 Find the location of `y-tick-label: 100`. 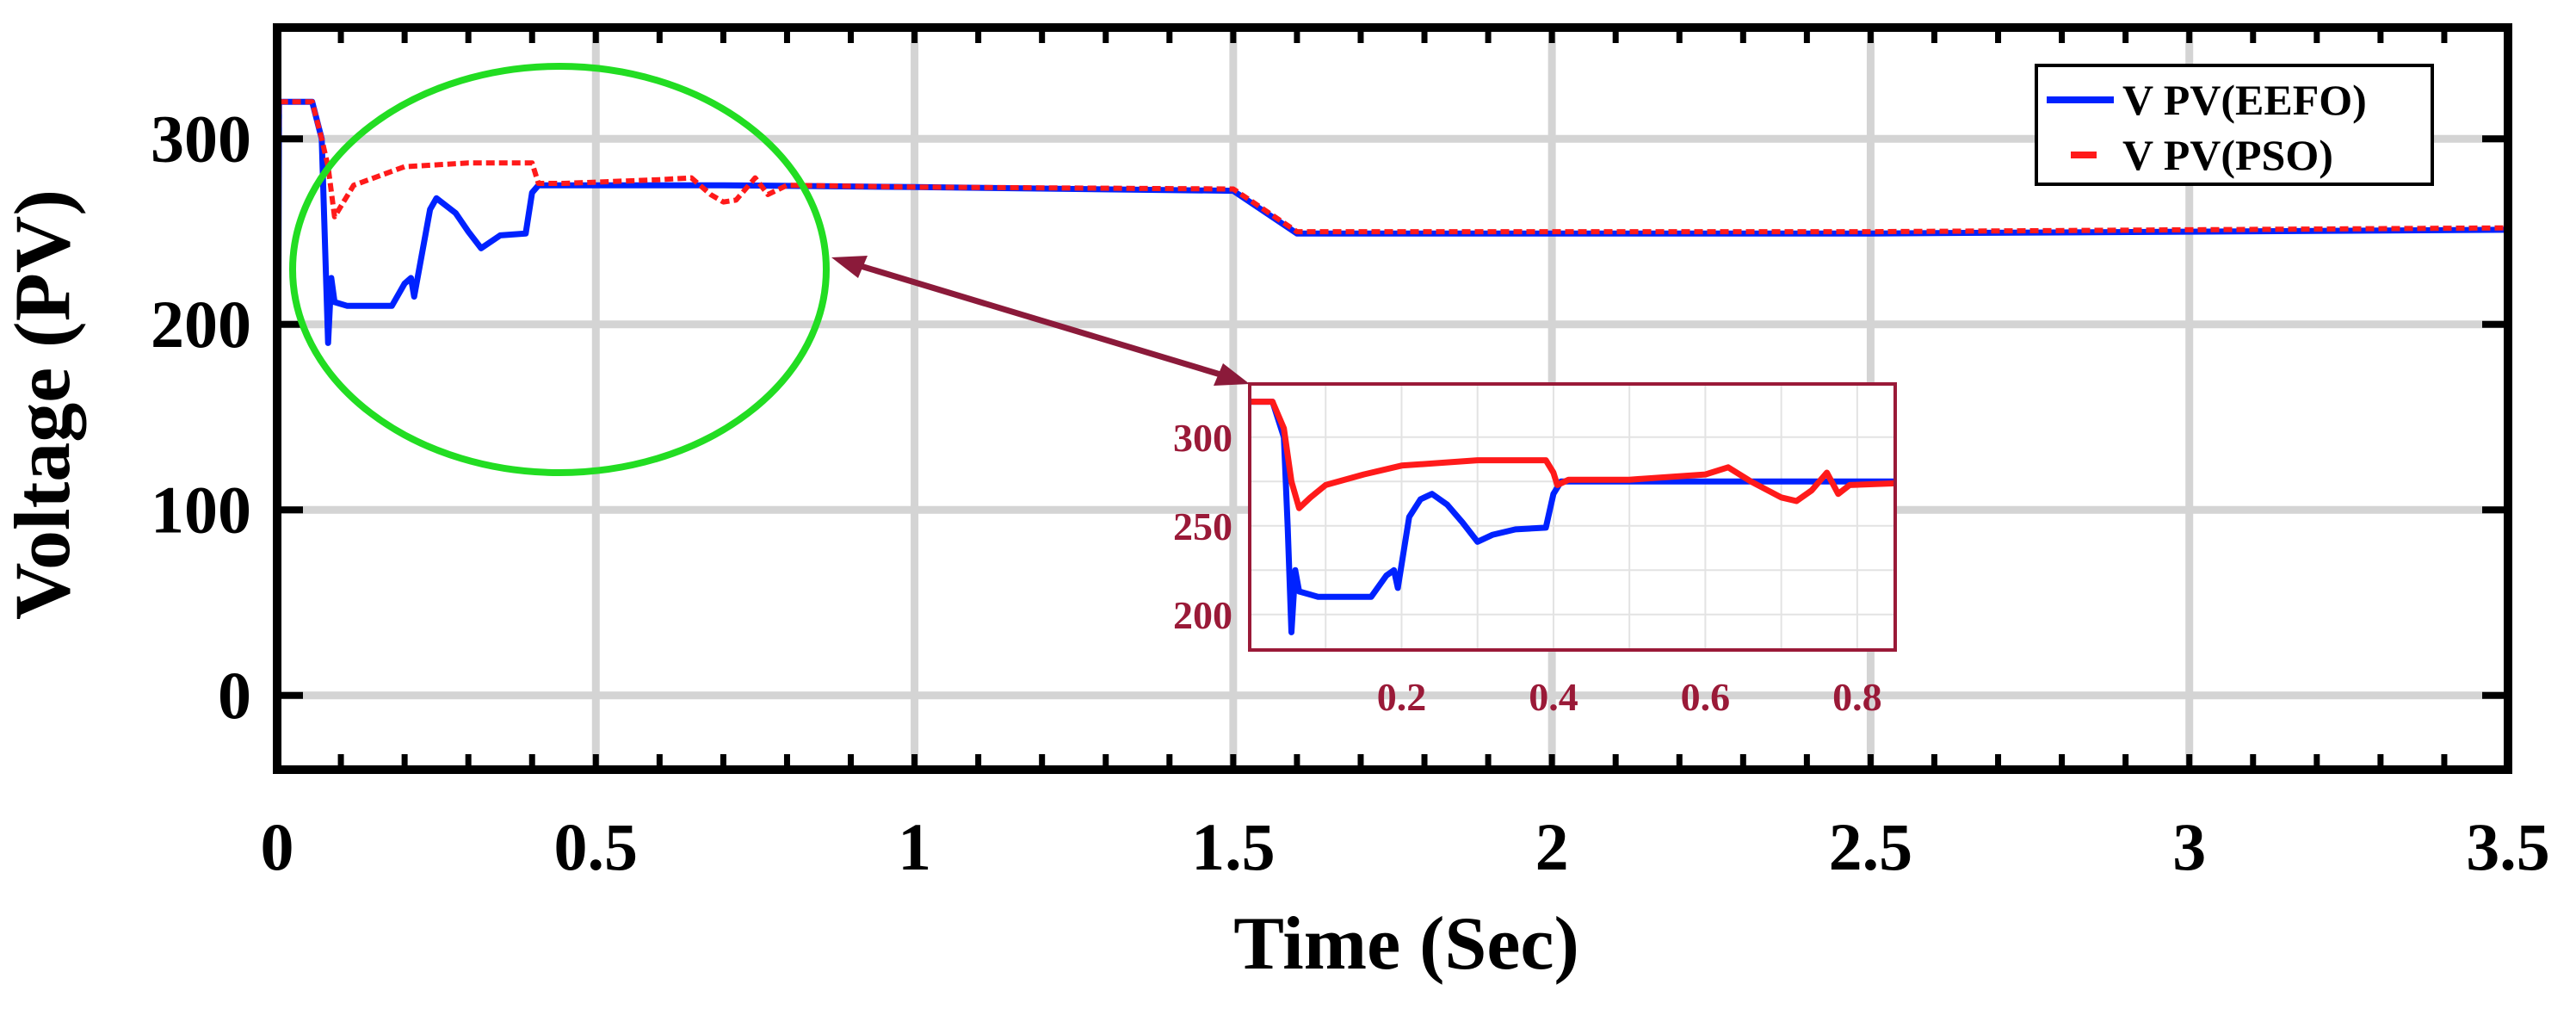

y-tick-label: 100 is located at coordinates (201, 509).